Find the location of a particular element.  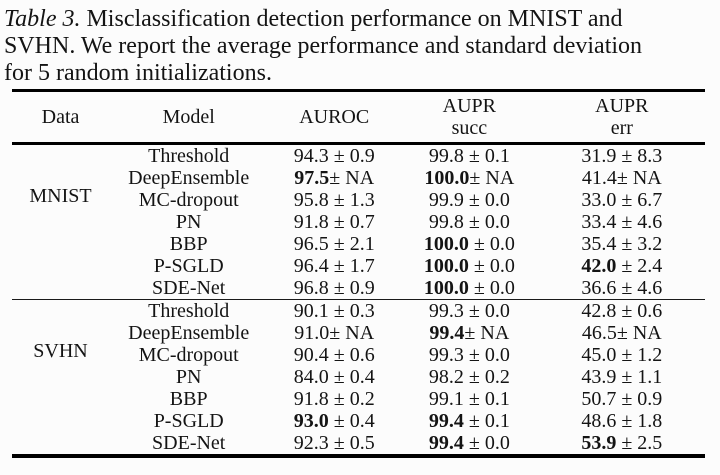

metric-mean: 93.0 is located at coordinates (311, 421).